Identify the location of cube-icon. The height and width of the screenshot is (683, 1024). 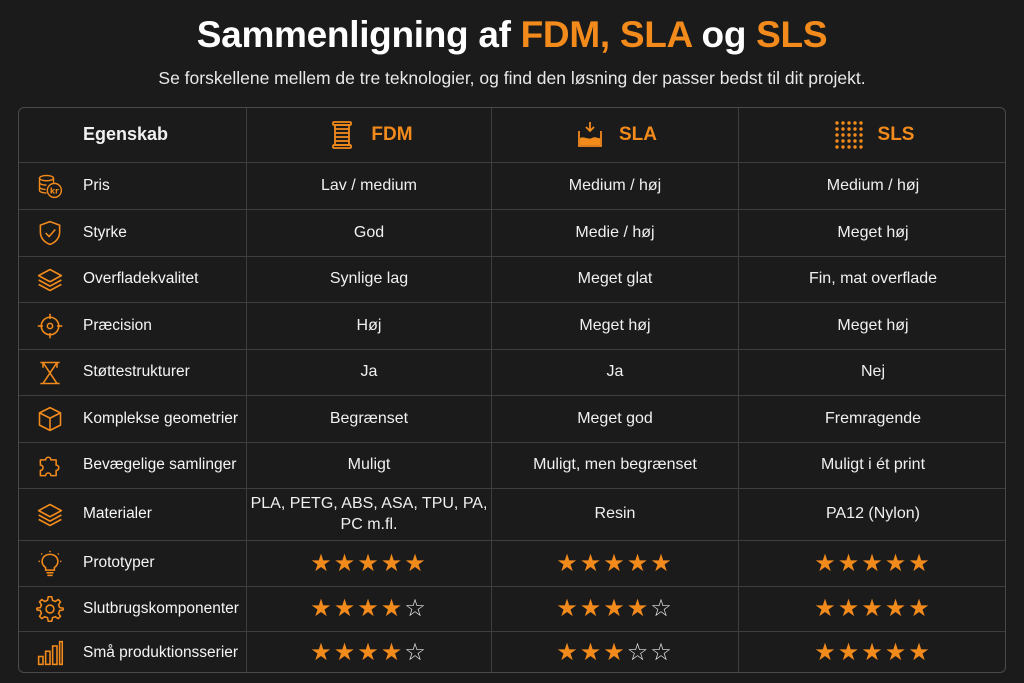
(50, 419).